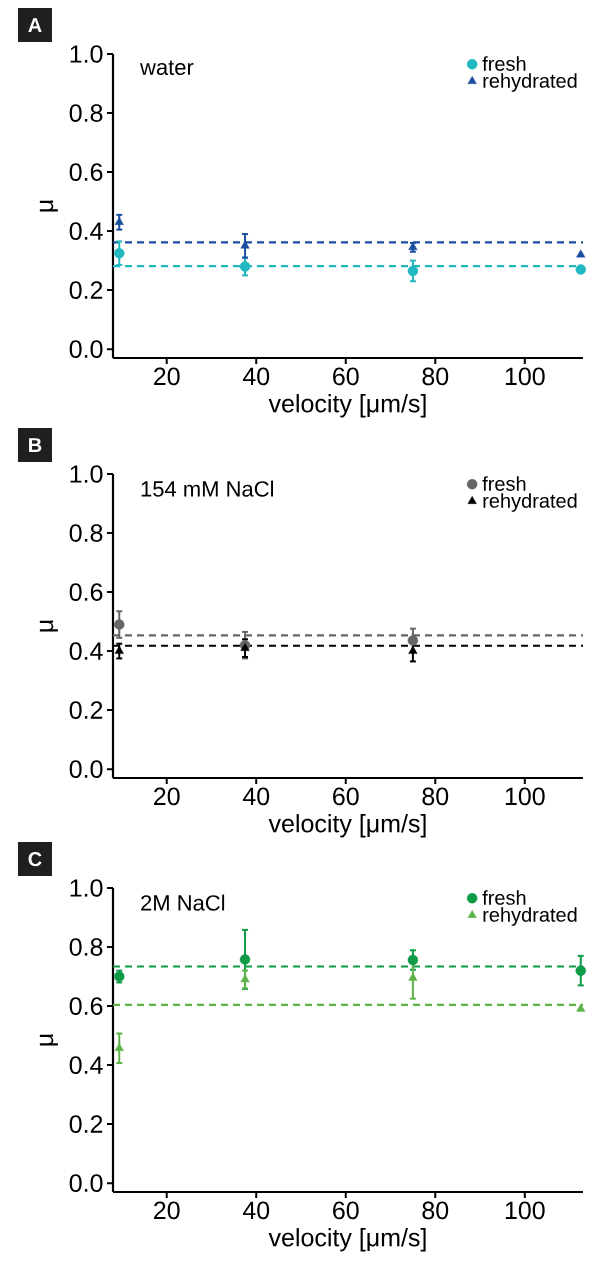 Image resolution: width=594 pixels, height=1261 pixels. I want to click on chart-subtitle: water, so click(167, 68).